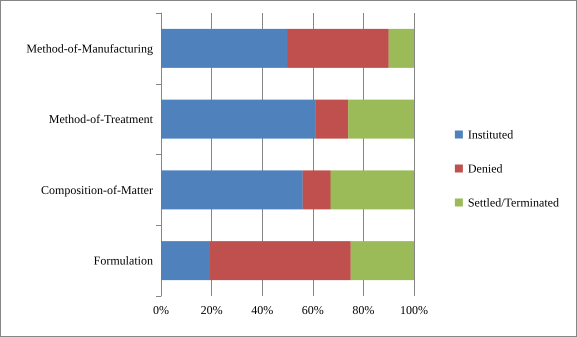 The image size is (577, 337). Describe the element at coordinates (262, 310) in the screenshot. I see `x-tick-label: 40%` at that location.